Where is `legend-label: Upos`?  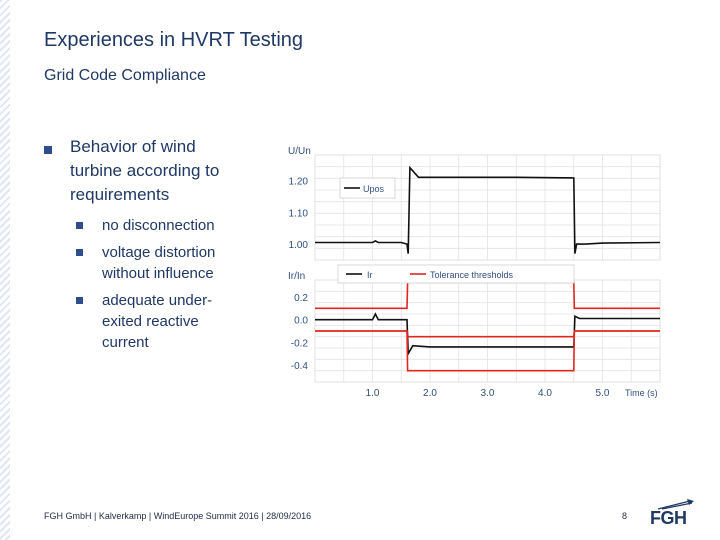
legend-label: Upos is located at coordinates (374, 189).